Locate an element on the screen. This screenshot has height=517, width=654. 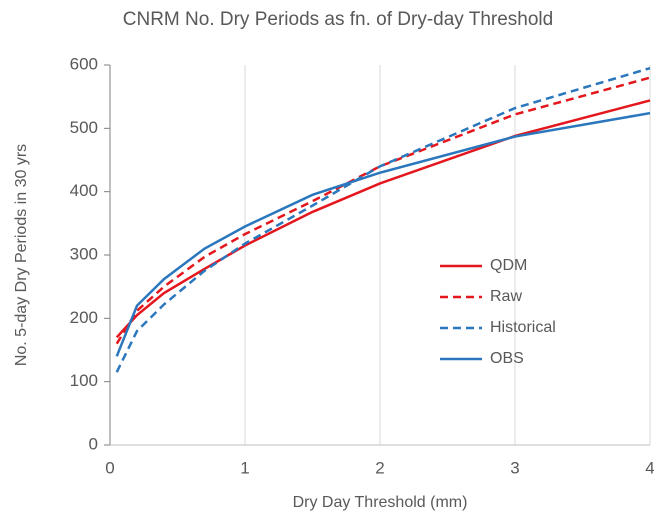
y-tick-label: 600 is located at coordinates (84, 63).